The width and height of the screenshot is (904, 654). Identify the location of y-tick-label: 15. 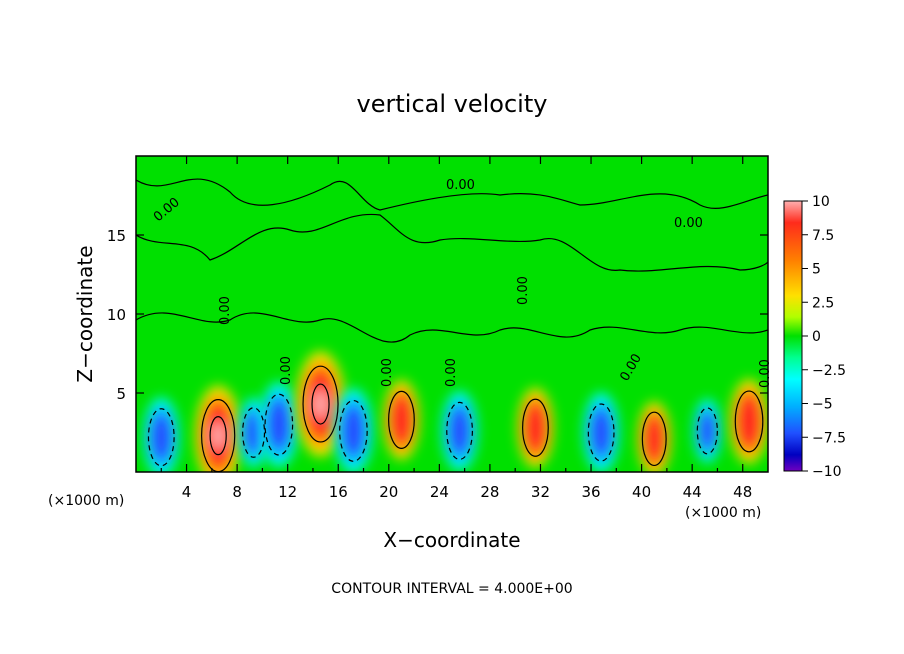
(116, 236).